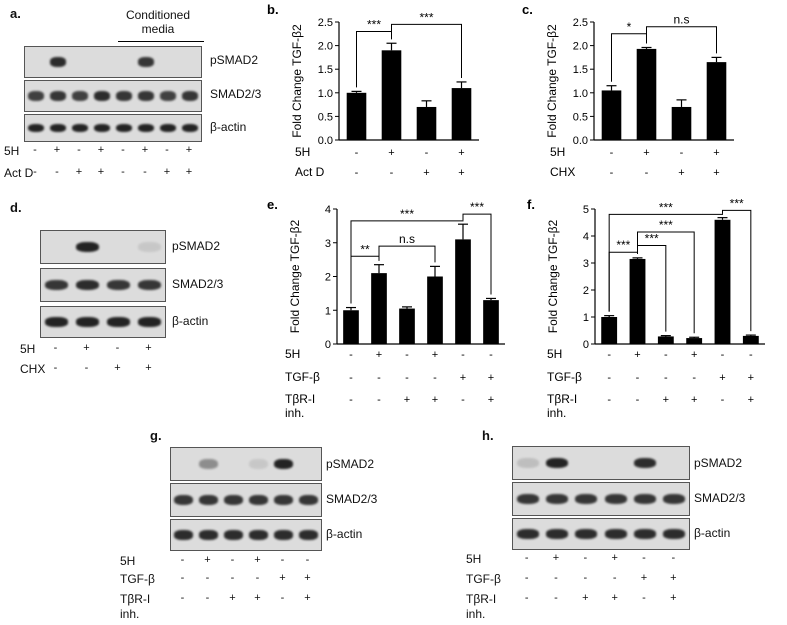 The image size is (787, 625). Describe the element at coordinates (580, 23) in the screenshot. I see `y-tick-label: 2.5` at that location.